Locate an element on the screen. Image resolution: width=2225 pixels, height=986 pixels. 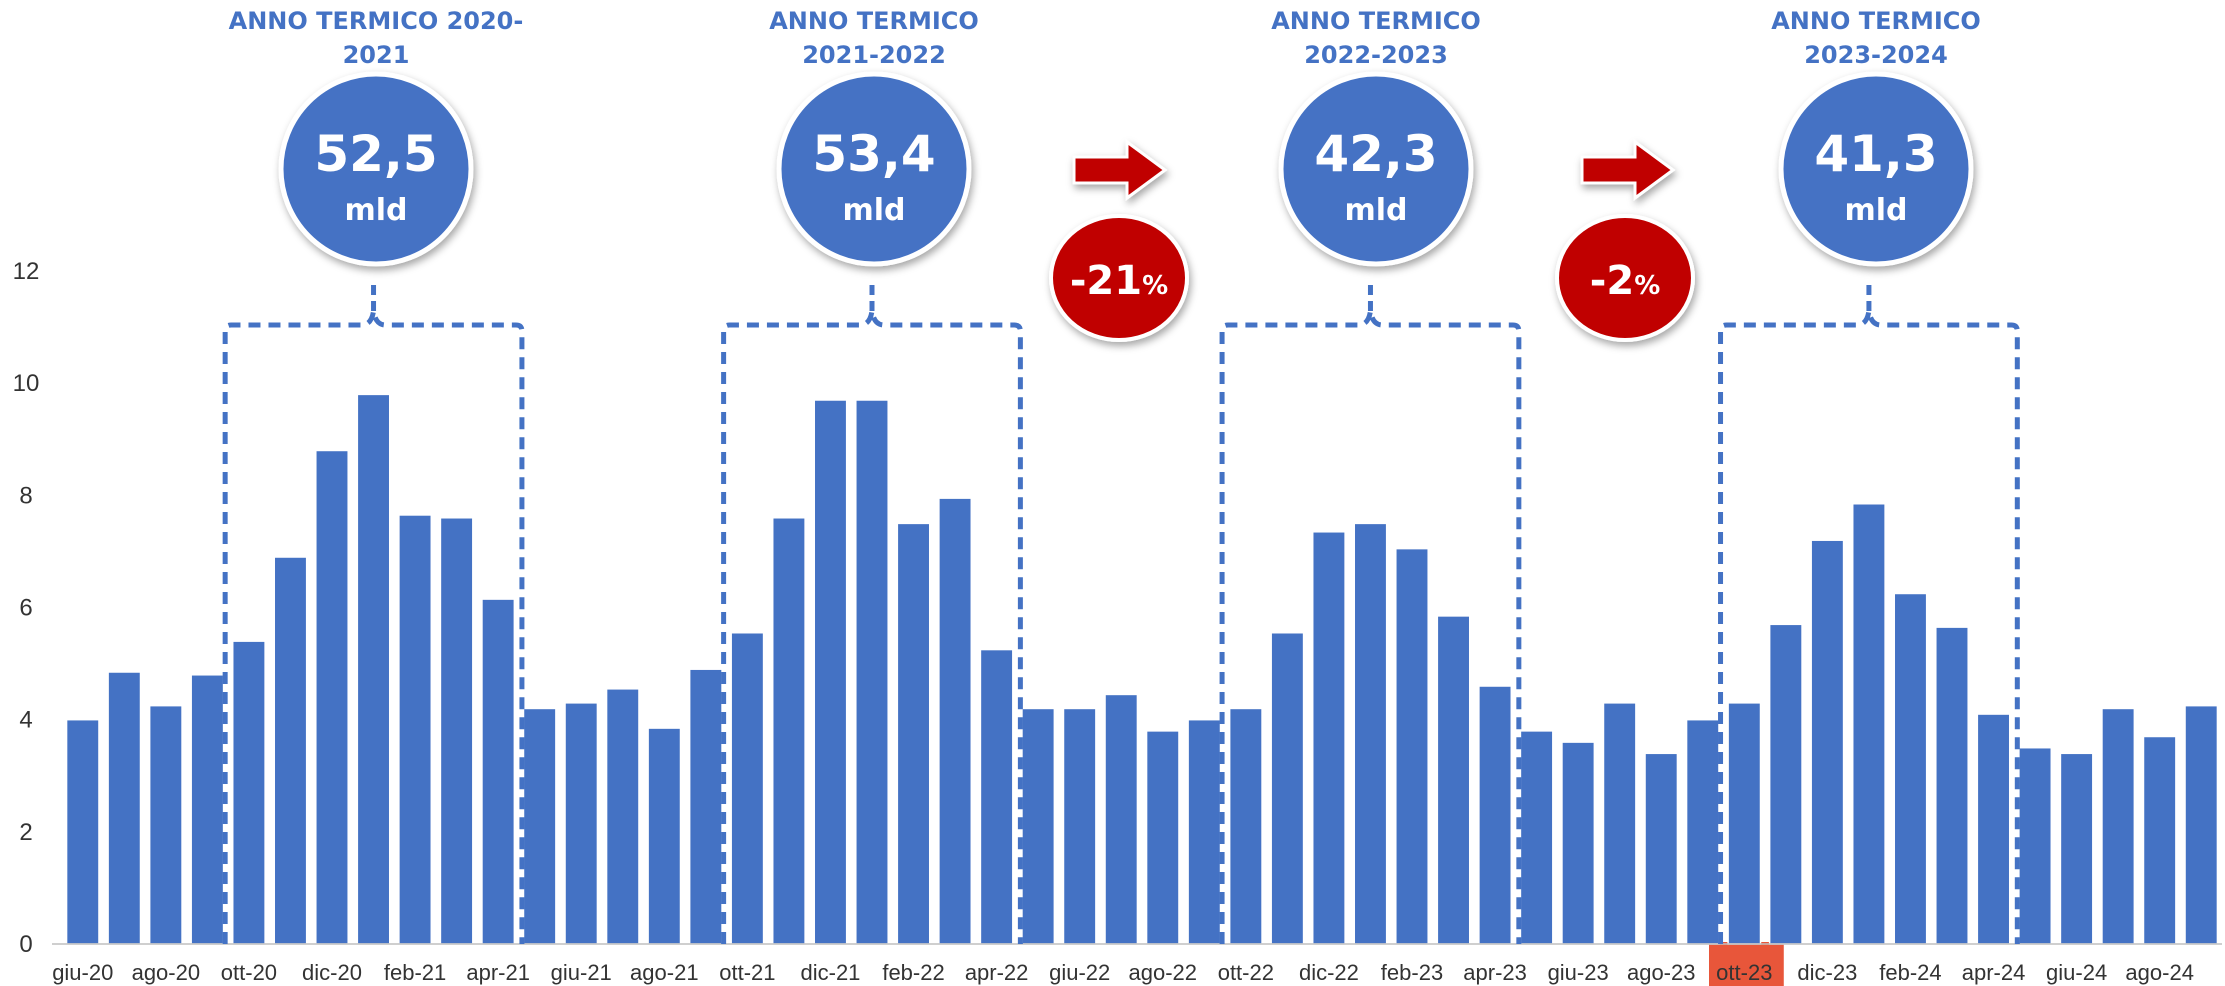
x-tick-label: apr-24 is located at coordinates (1994, 972).